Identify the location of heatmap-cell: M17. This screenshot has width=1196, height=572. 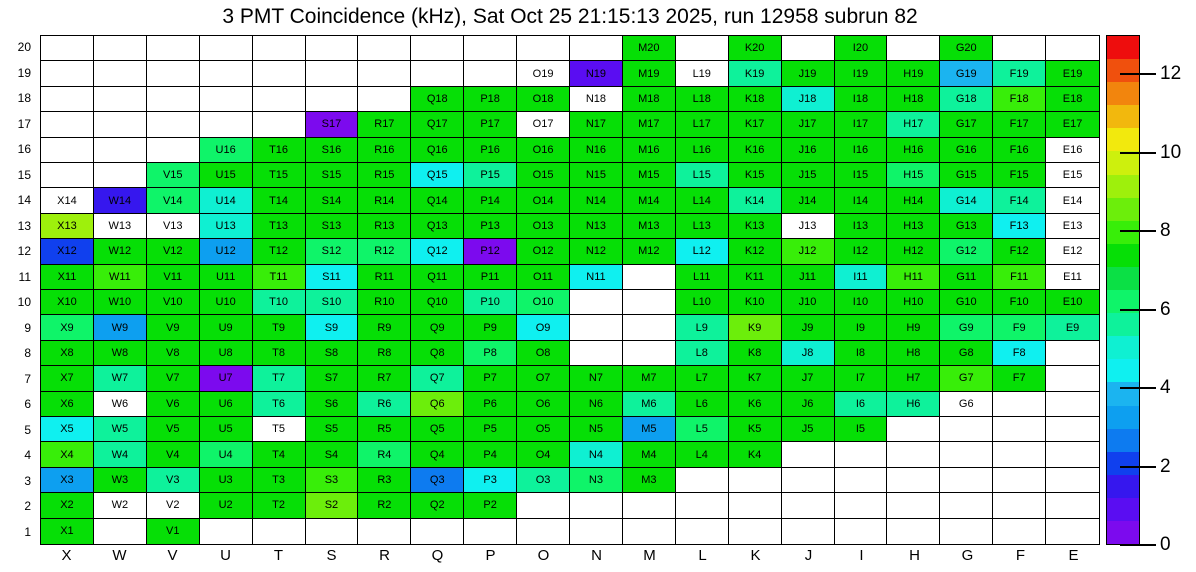
(649, 125).